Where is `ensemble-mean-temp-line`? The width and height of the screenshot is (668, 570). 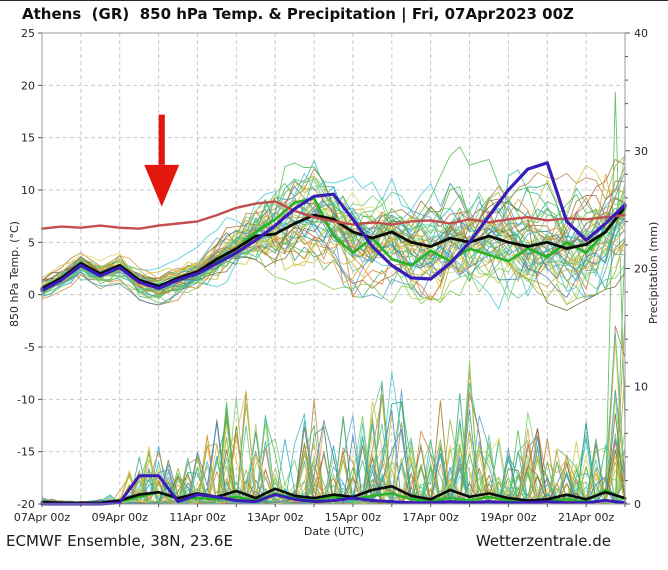 ensemble-mean-temp-line is located at coordinates (333, 247).